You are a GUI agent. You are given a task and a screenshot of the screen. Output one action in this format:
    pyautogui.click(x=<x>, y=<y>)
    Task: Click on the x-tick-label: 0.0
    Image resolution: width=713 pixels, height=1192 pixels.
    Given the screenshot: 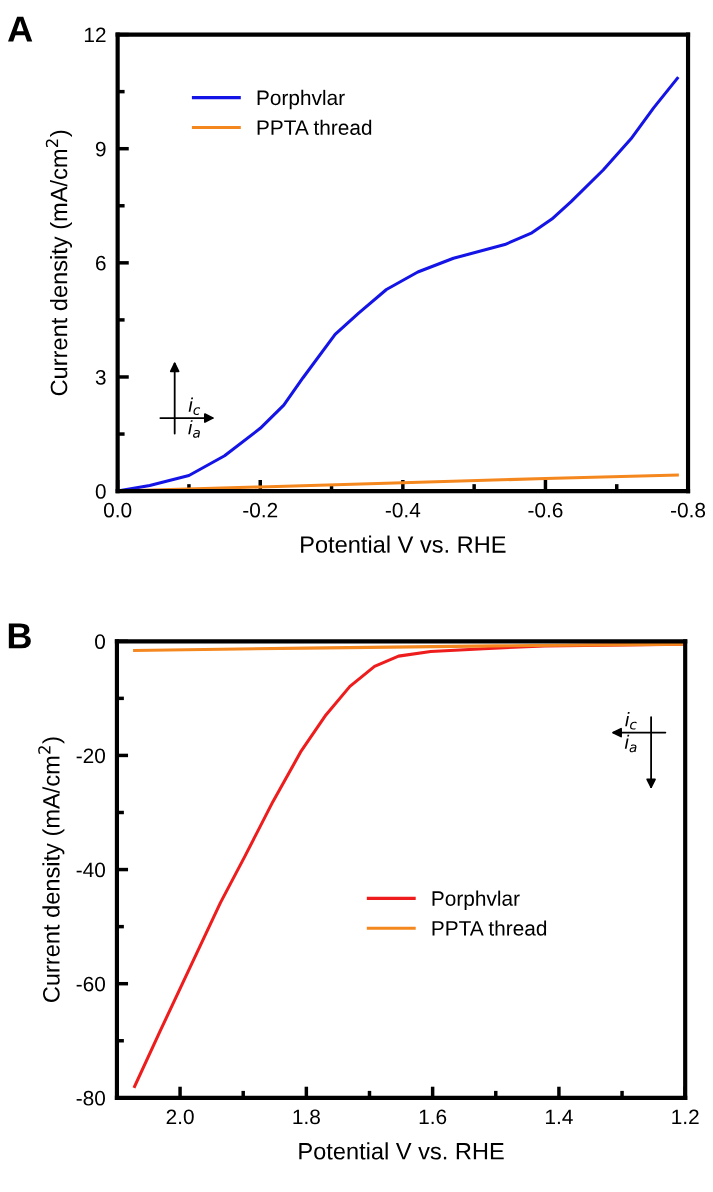 What is the action you would take?
    pyautogui.click(x=117, y=510)
    